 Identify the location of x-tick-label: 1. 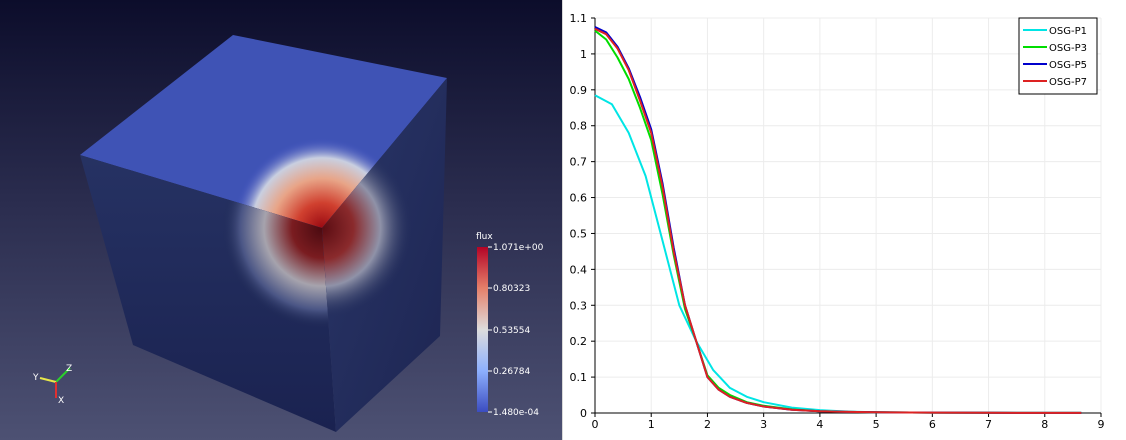
(651, 424).